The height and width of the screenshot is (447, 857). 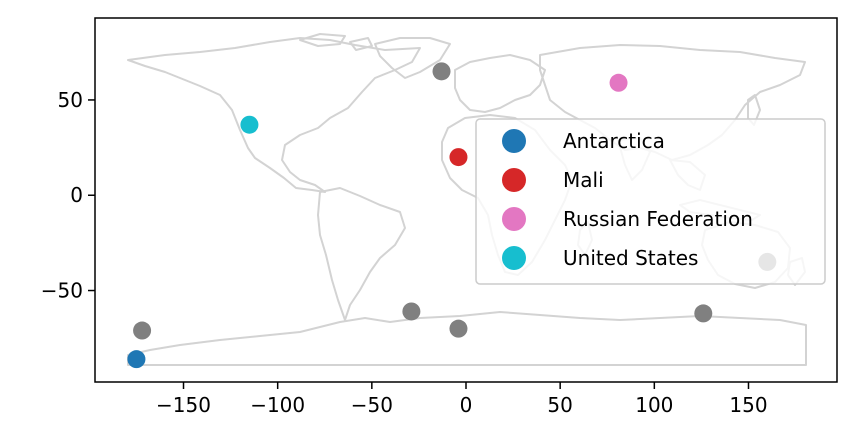 I want to click on y-tick-label: 0, so click(x=76, y=195).